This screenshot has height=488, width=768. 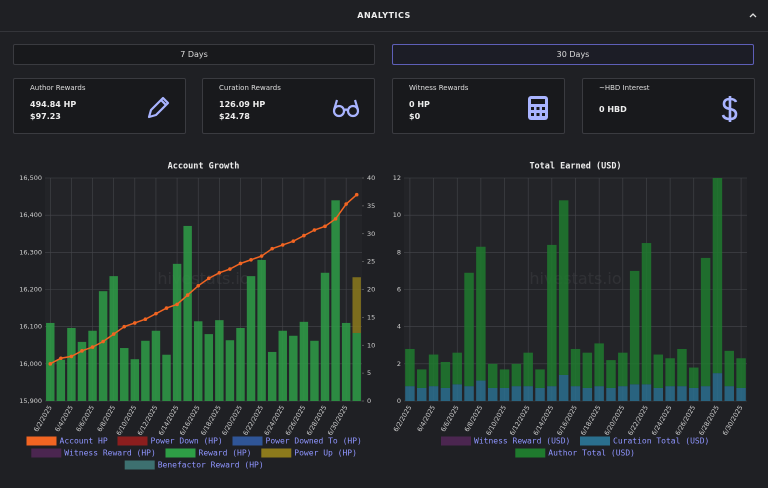 What do you see at coordinates (58, 88) in the screenshot?
I see `card-label: Author Rewards` at bounding box center [58, 88].